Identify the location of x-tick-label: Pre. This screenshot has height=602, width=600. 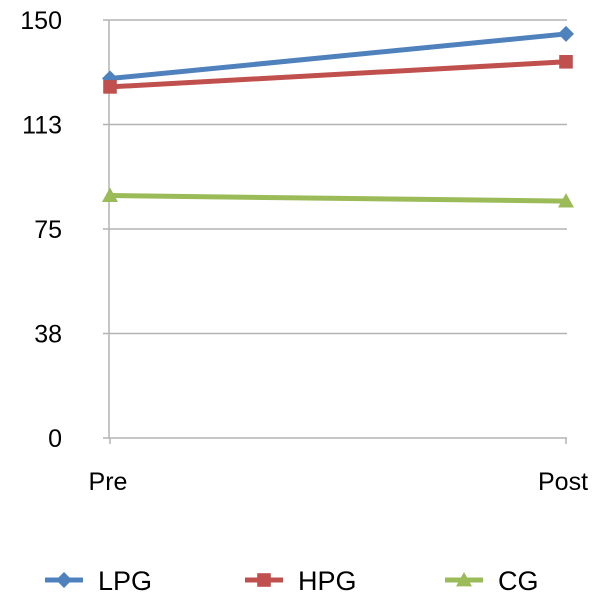
(108, 482).